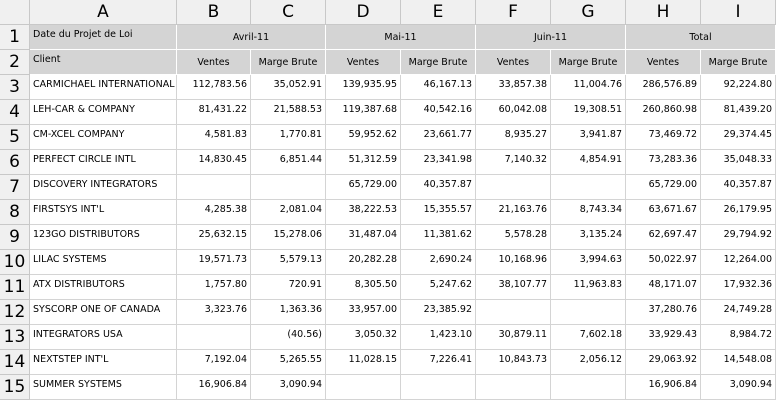 The height and width of the screenshot is (401, 776). Describe the element at coordinates (288, 87) in the screenshot. I see `cell: 35,052.91` at that location.